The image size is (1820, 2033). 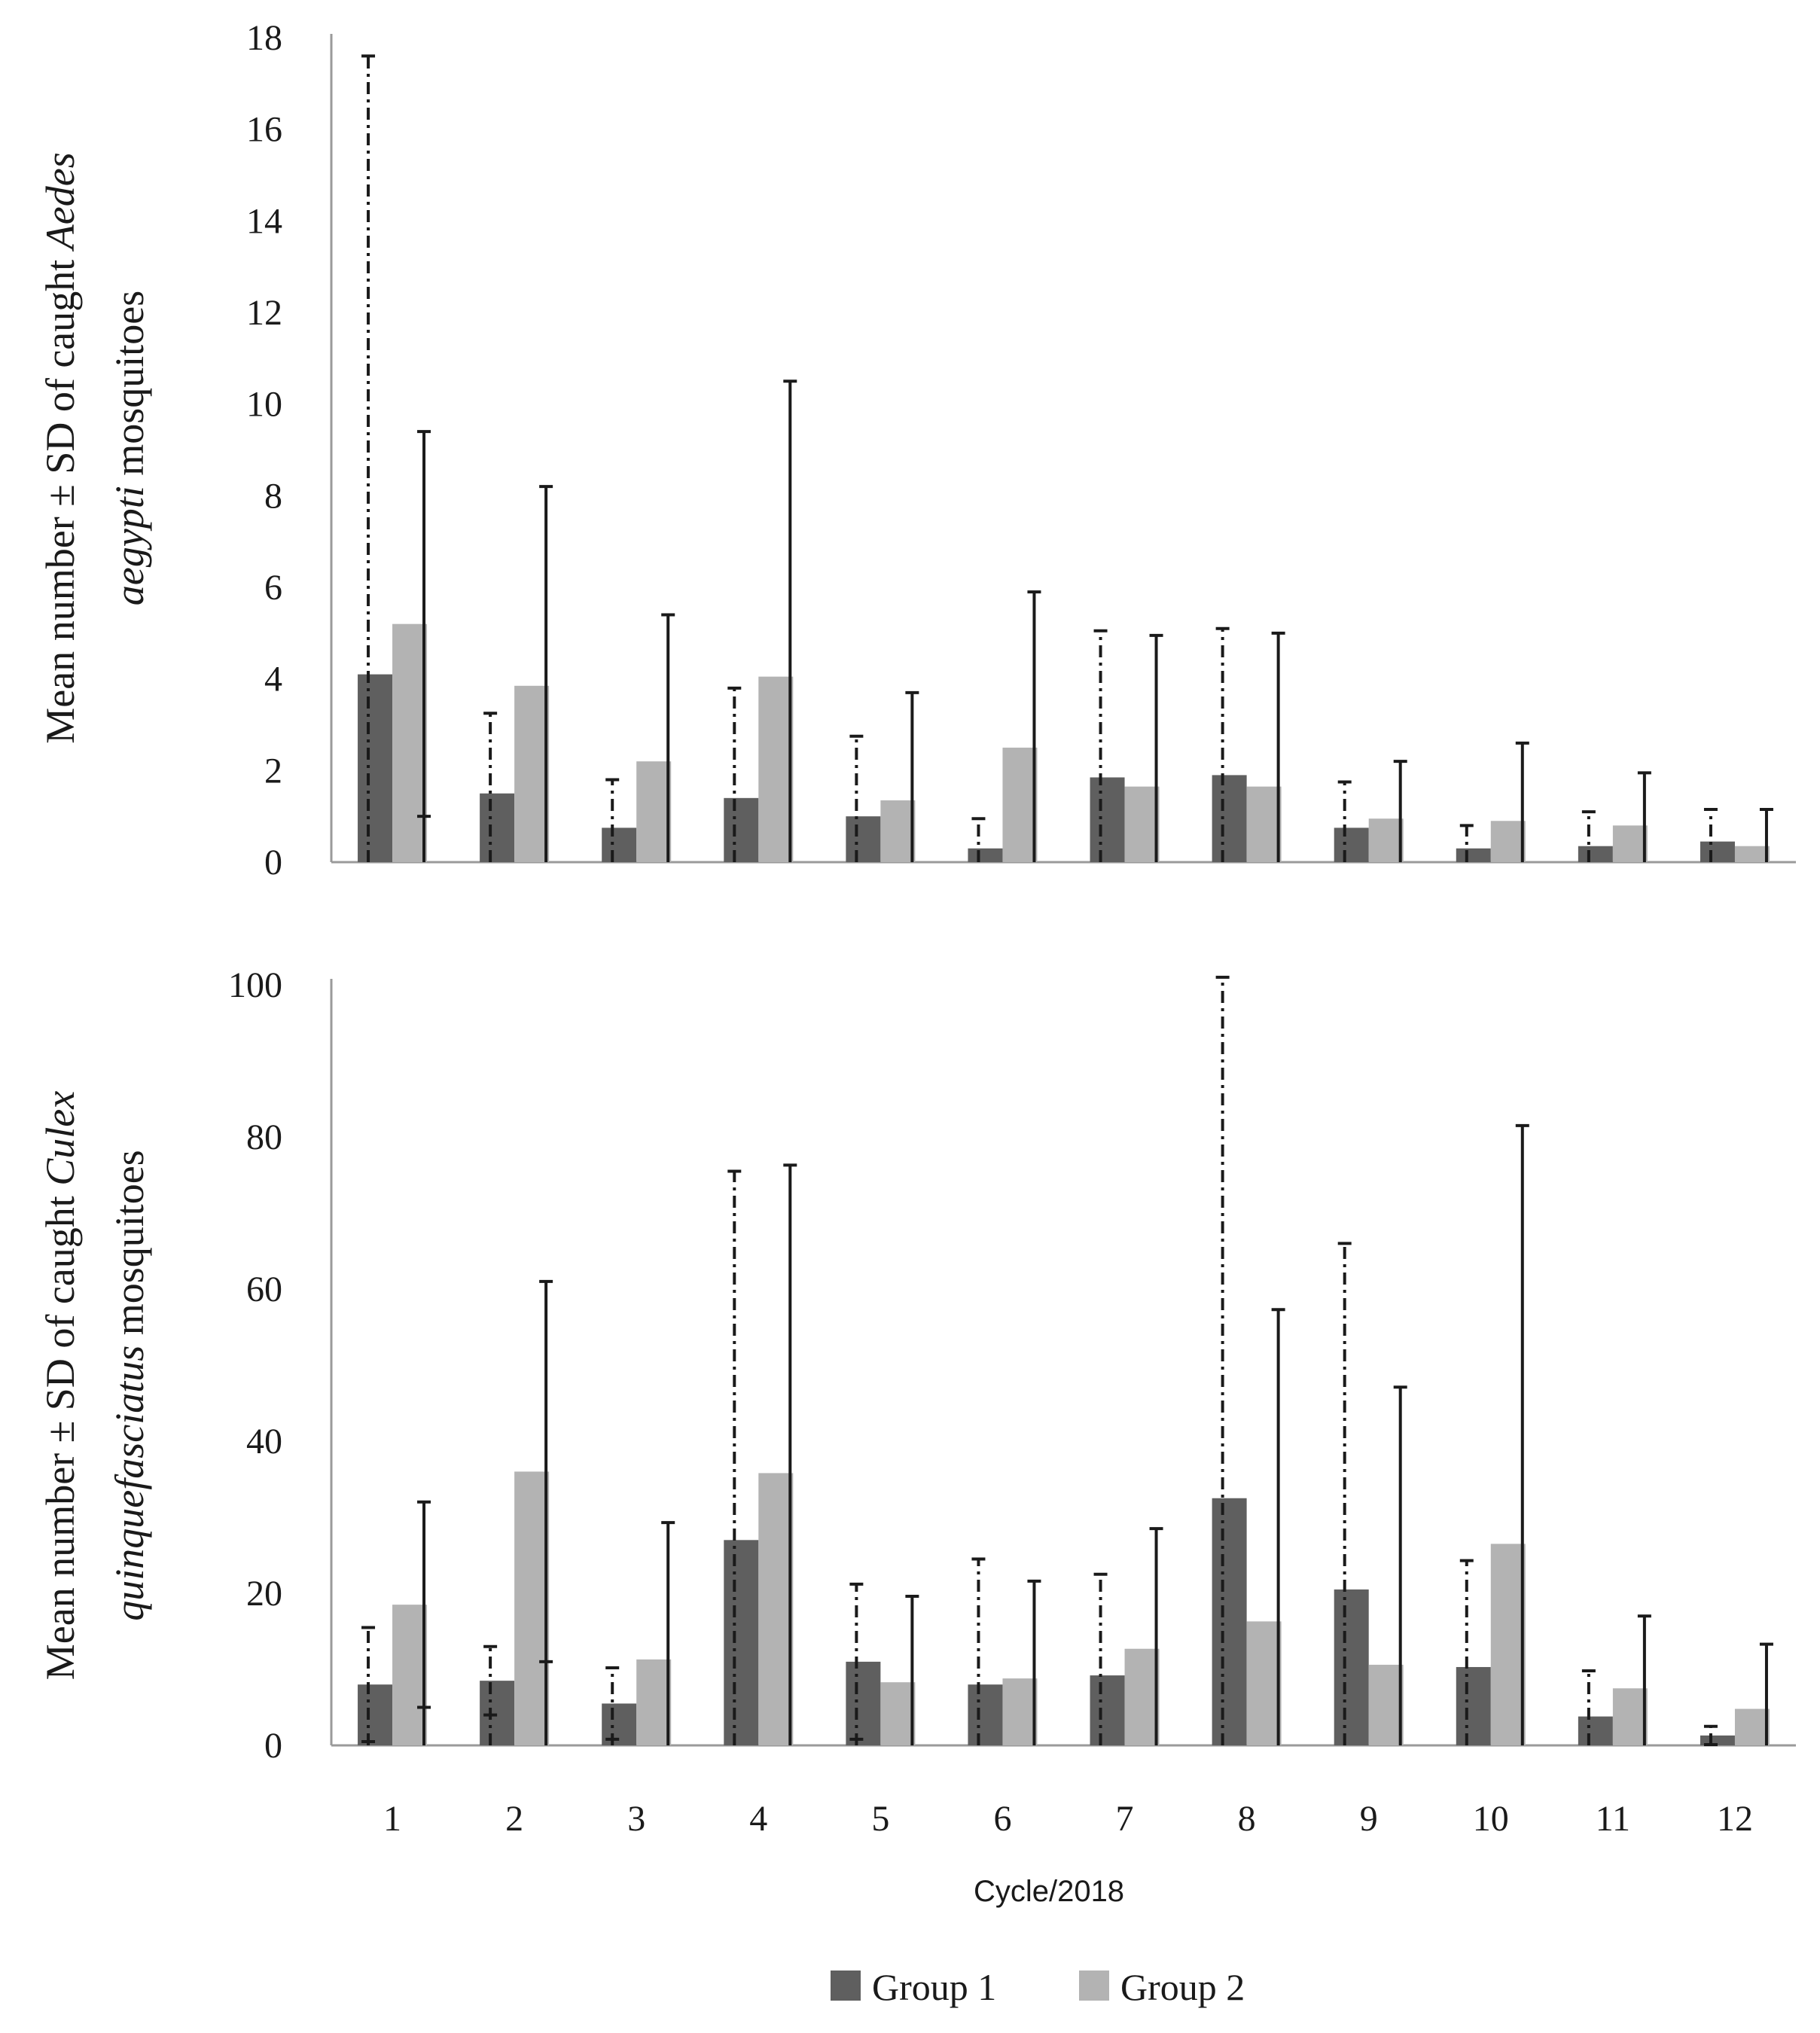 I want to click on x-tick-label: 11, so click(x=1613, y=1819).